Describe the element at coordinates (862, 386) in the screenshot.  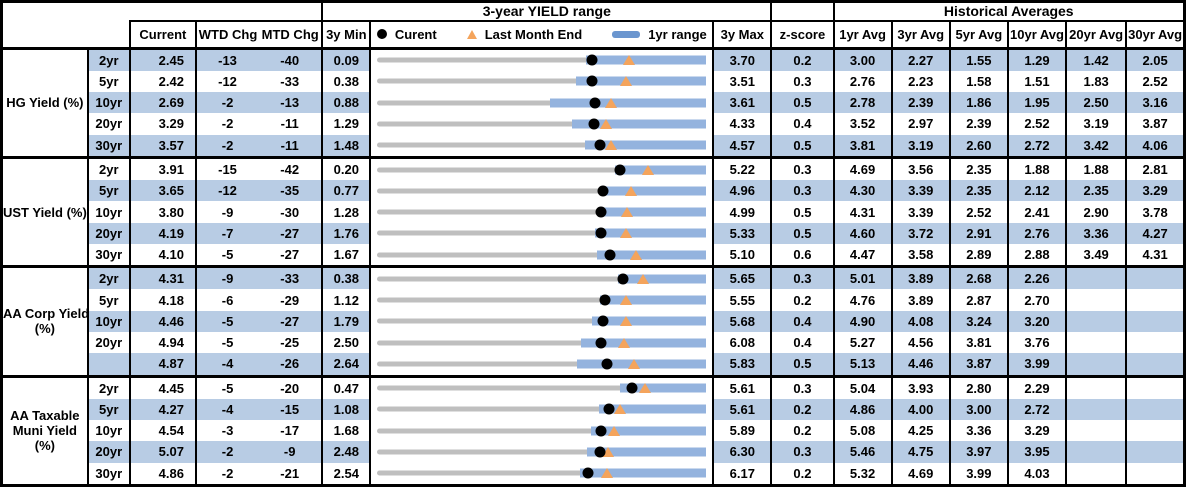
I see `cell-1yr-avg: 5.04` at that location.